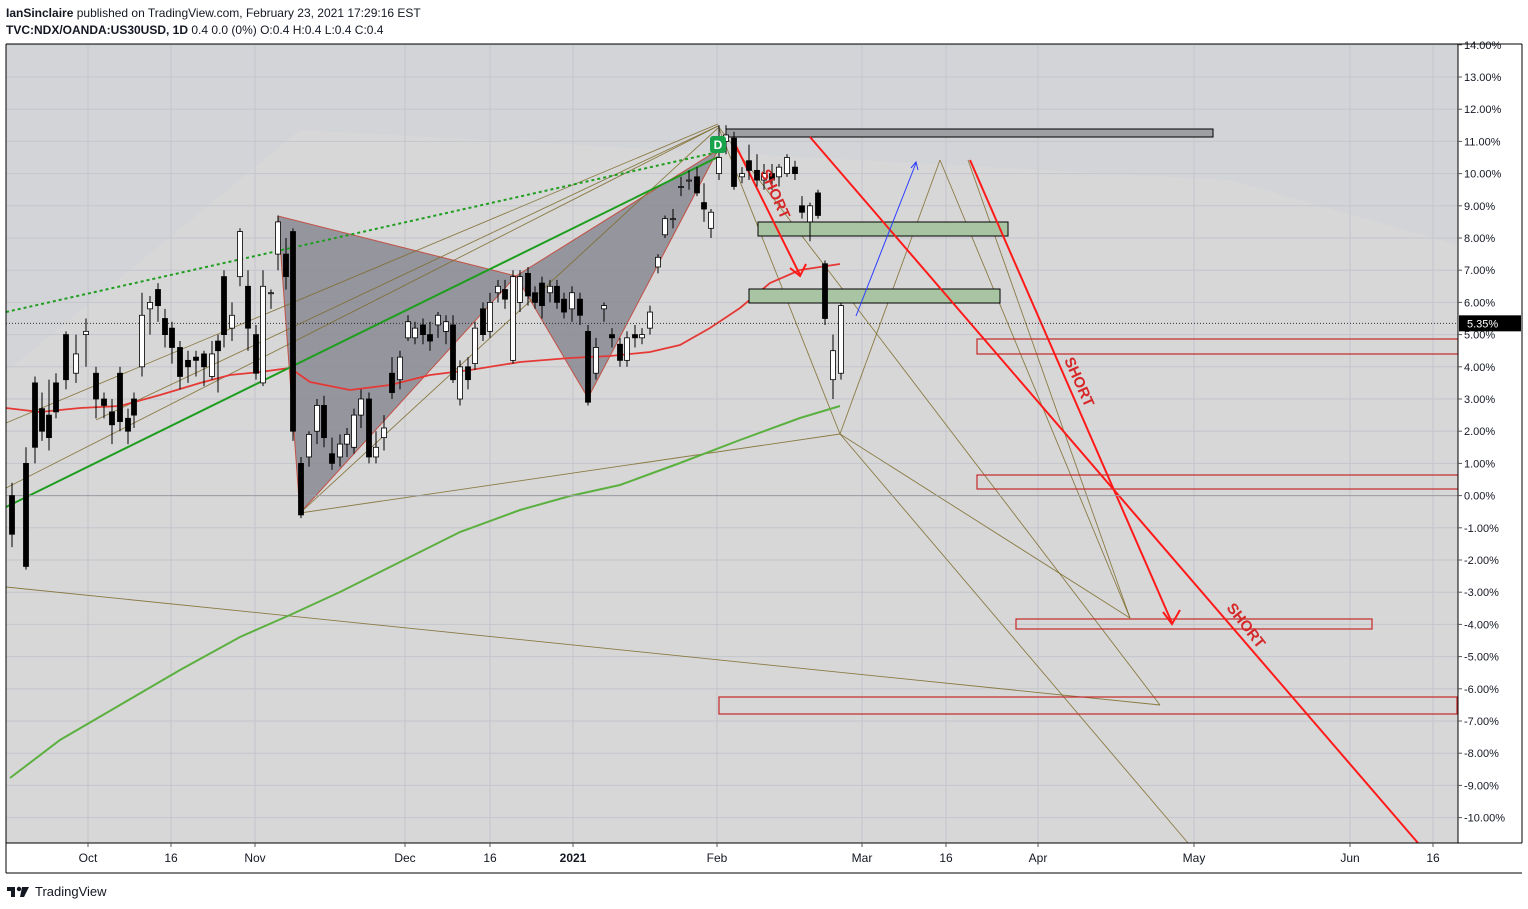 This screenshot has width=1528, height=909. What do you see at coordinates (71, 891) in the screenshot?
I see `footer-brand: TradingView` at bounding box center [71, 891].